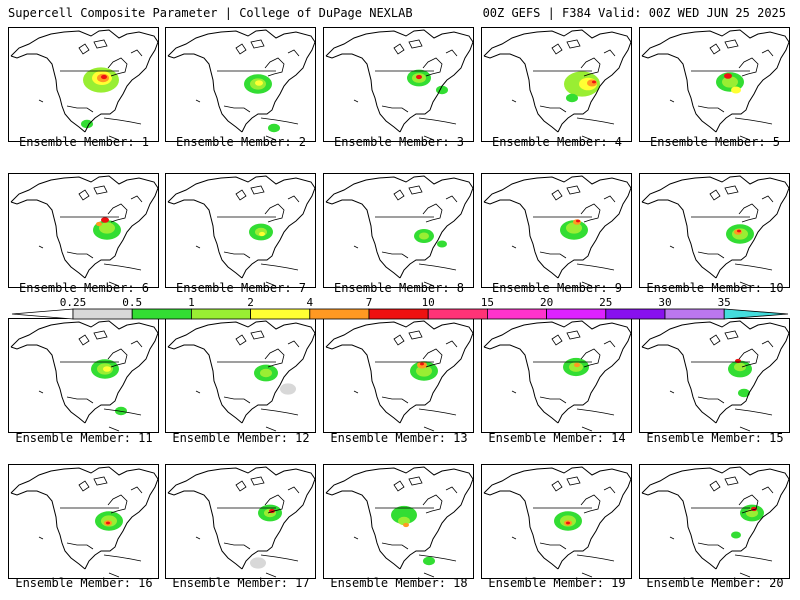  Describe the element at coordinates (557, 583) in the screenshot. I see `member-label: Ensemble Member: 19` at that location.